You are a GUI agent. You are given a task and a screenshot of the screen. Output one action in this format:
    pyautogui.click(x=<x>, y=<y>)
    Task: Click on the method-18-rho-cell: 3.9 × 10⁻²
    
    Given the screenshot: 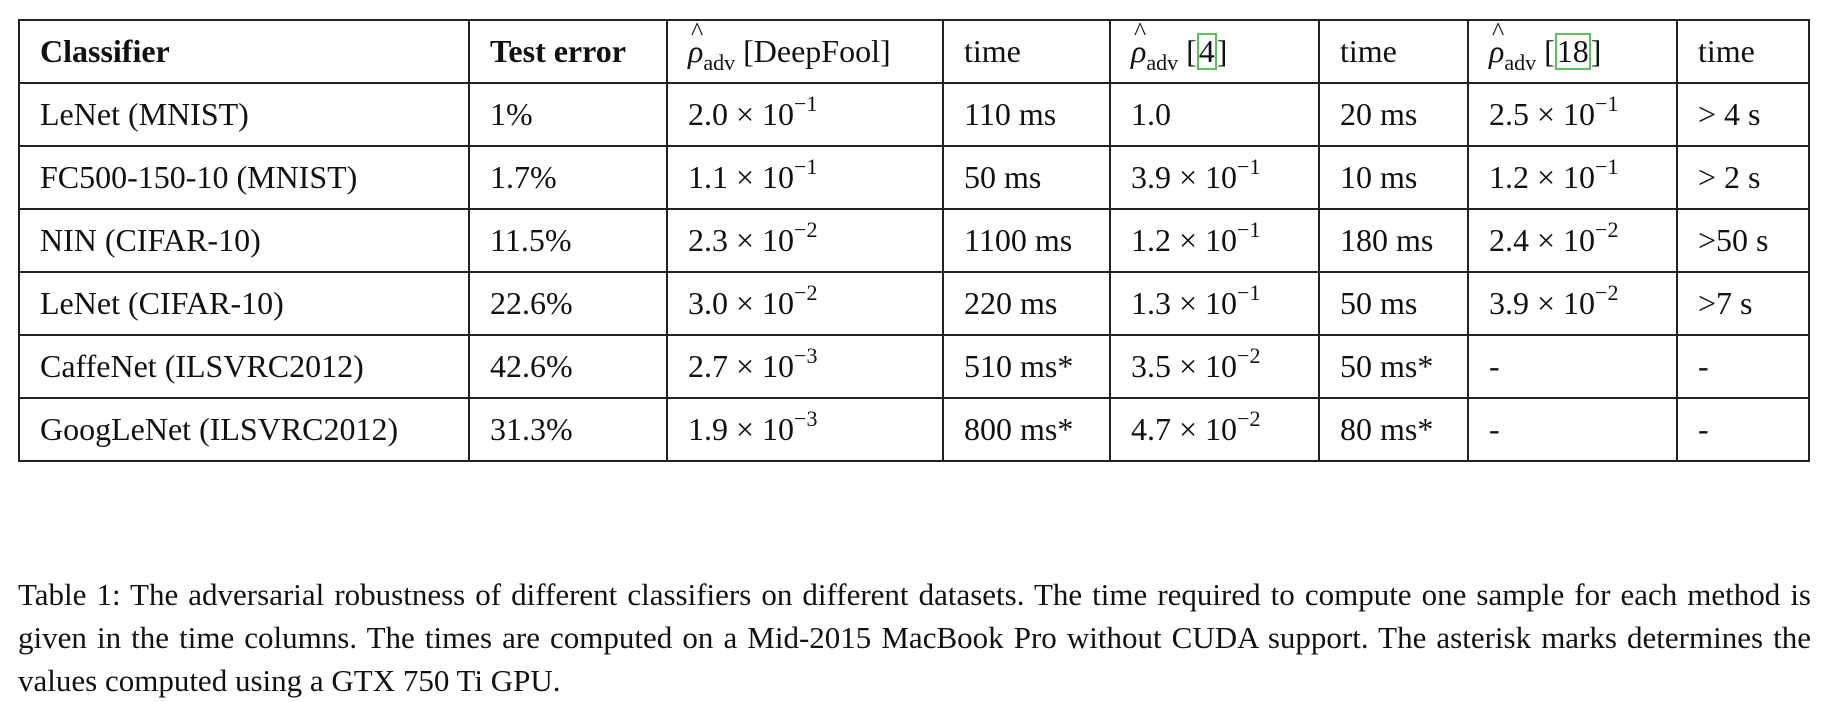 What is the action you would take?
    pyautogui.click(x=1572, y=303)
    